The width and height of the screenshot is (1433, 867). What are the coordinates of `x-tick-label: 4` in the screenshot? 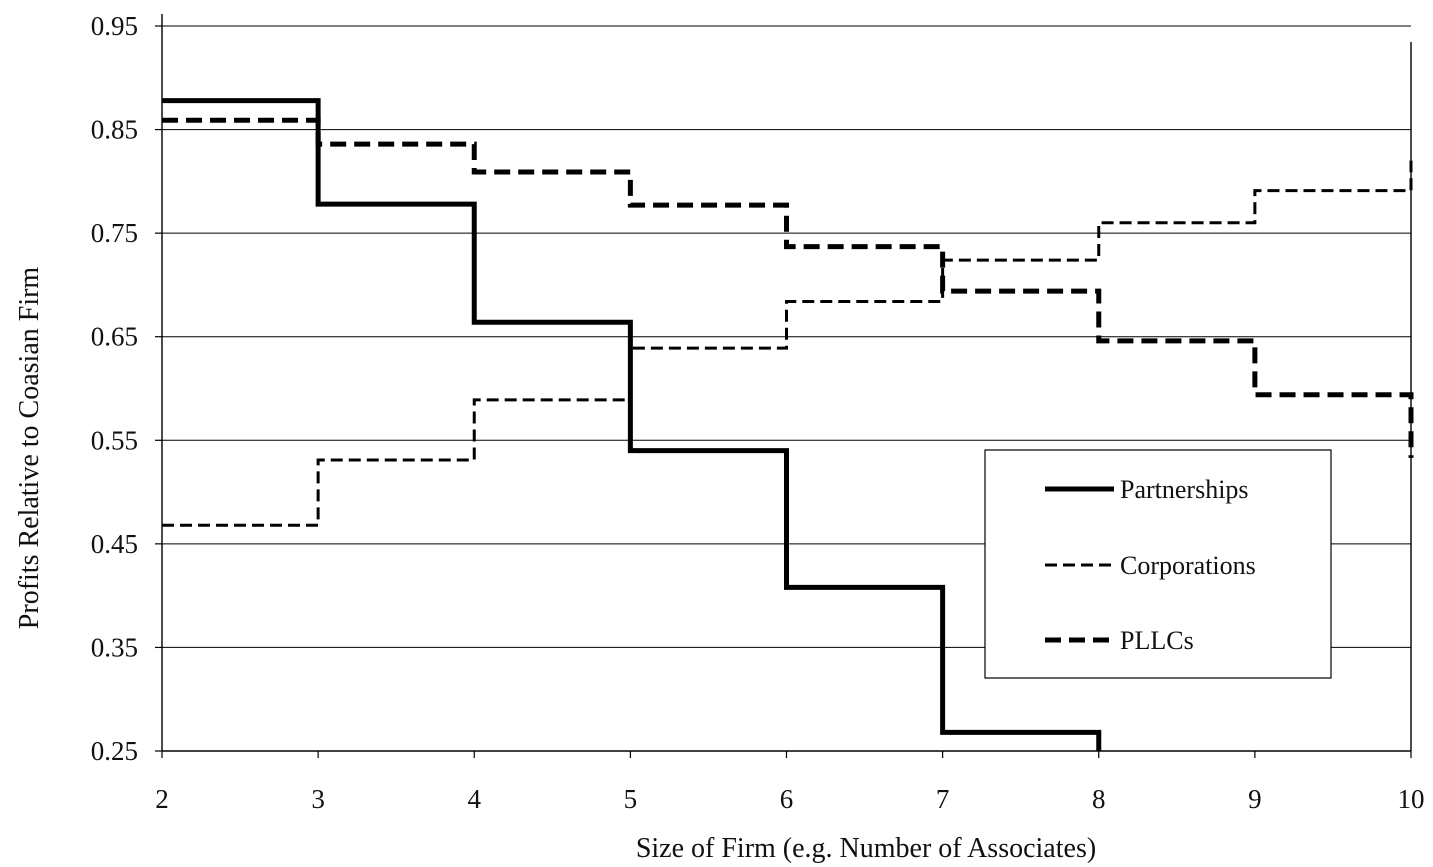 It's located at (475, 799).